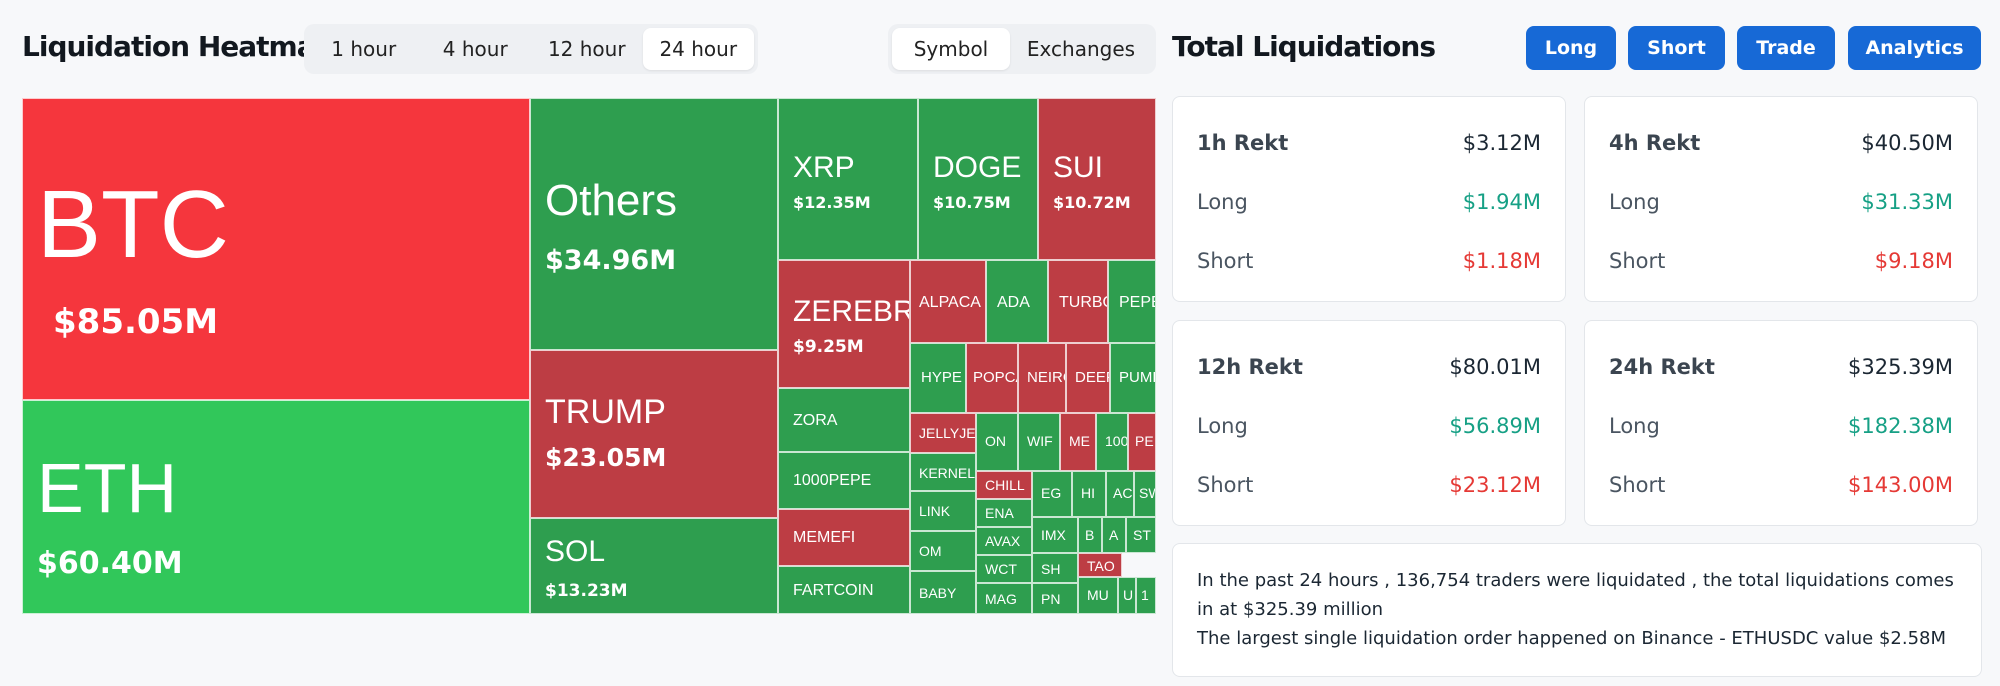  I want to click on heatmap-tile-alpaca: ALPACA, so click(948, 301).